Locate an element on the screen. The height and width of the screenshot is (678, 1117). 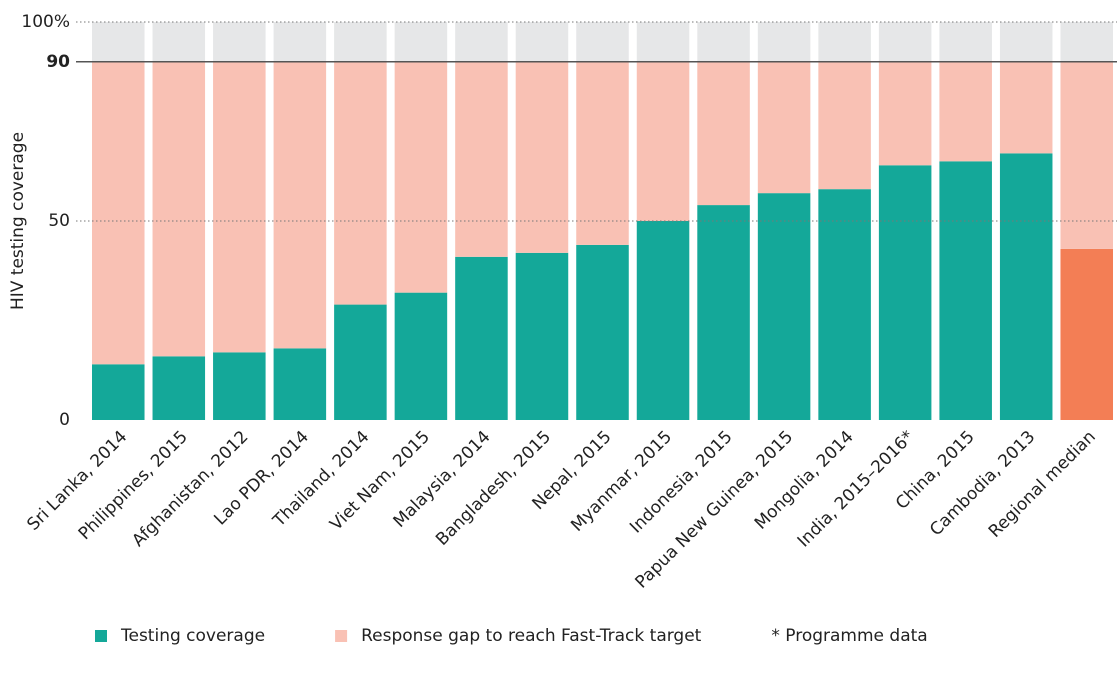
x-tick-label: Cambodia, 2013 is located at coordinates (982, 483).